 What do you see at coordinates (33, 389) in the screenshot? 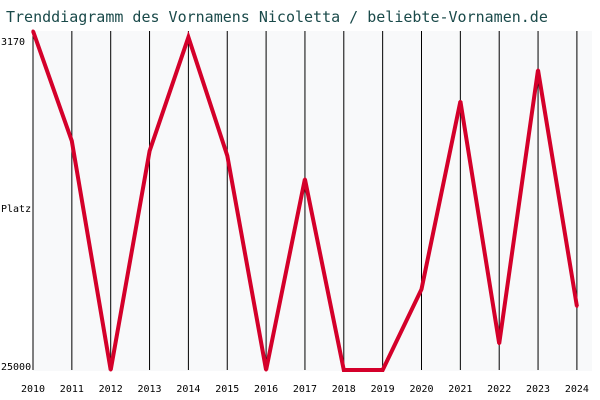
I see `x-tick-label: 2010` at bounding box center [33, 389].